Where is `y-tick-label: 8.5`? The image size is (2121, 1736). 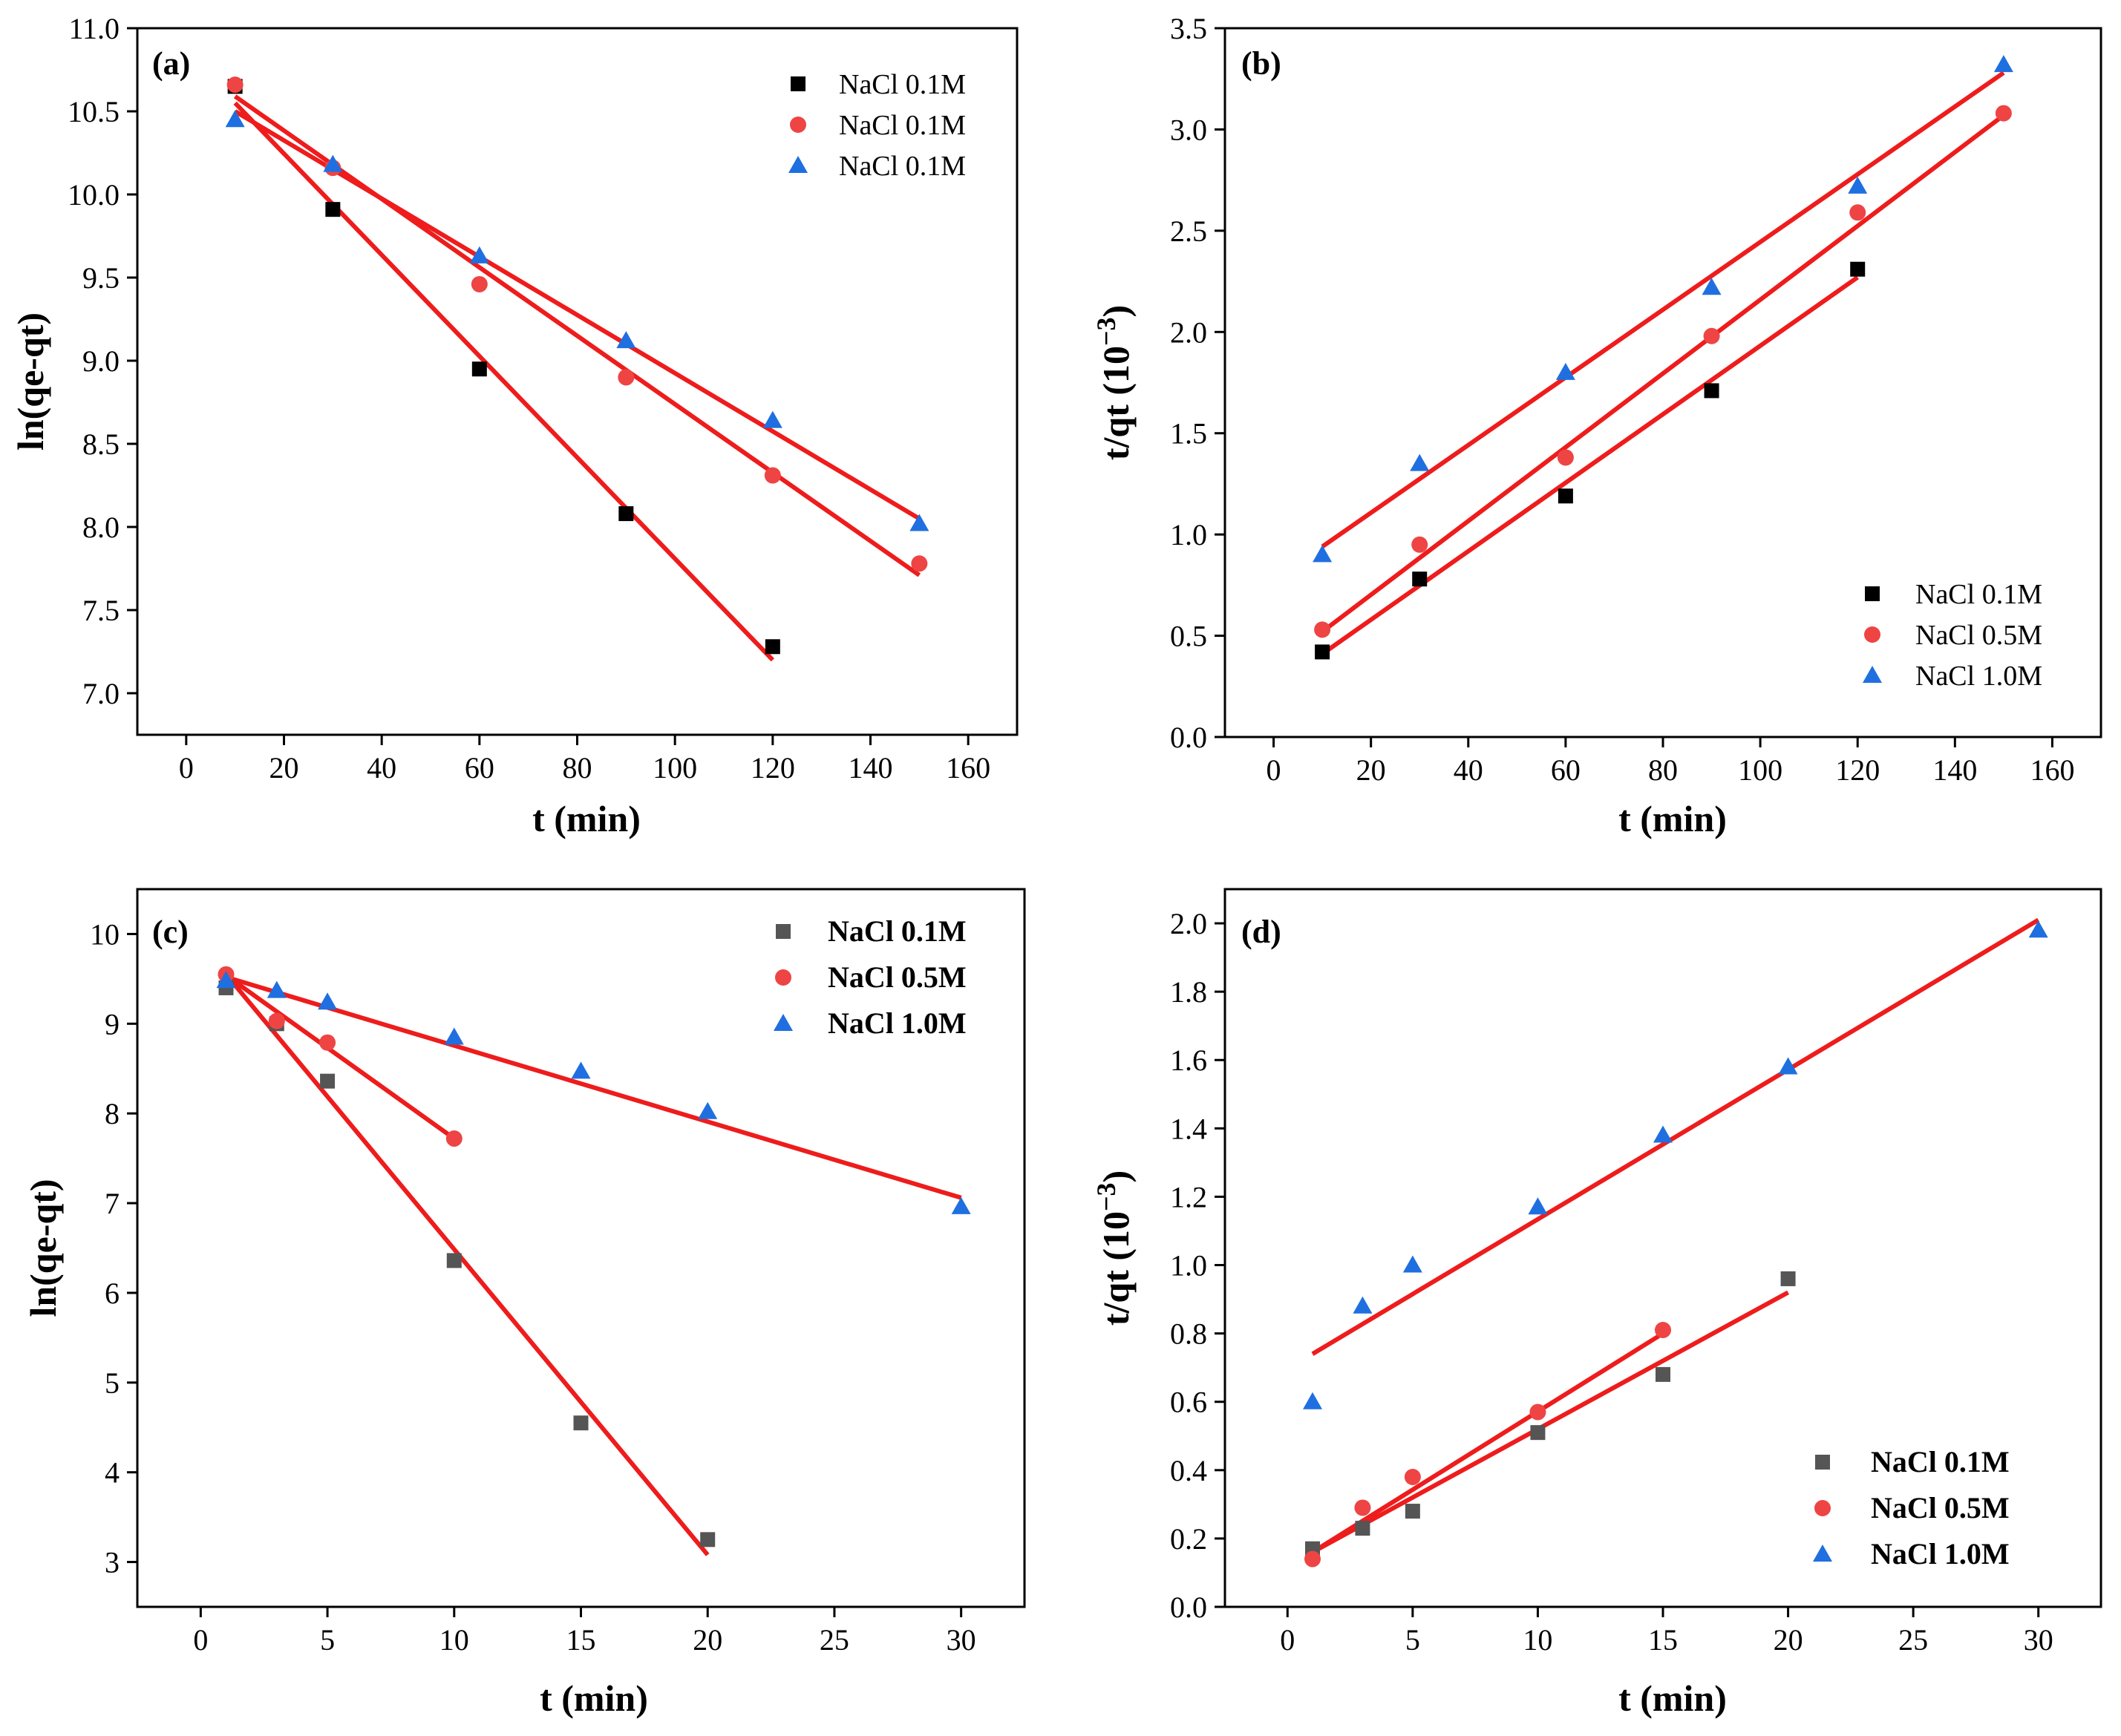
y-tick-label: 8.5 is located at coordinates (101, 444).